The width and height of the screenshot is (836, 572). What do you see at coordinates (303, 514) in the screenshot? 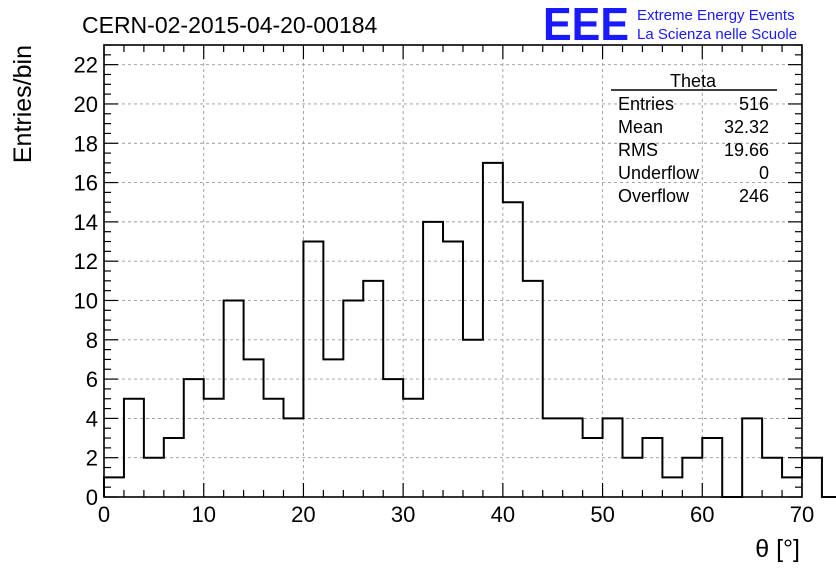
I see `x-tick-label: 20` at bounding box center [303, 514].